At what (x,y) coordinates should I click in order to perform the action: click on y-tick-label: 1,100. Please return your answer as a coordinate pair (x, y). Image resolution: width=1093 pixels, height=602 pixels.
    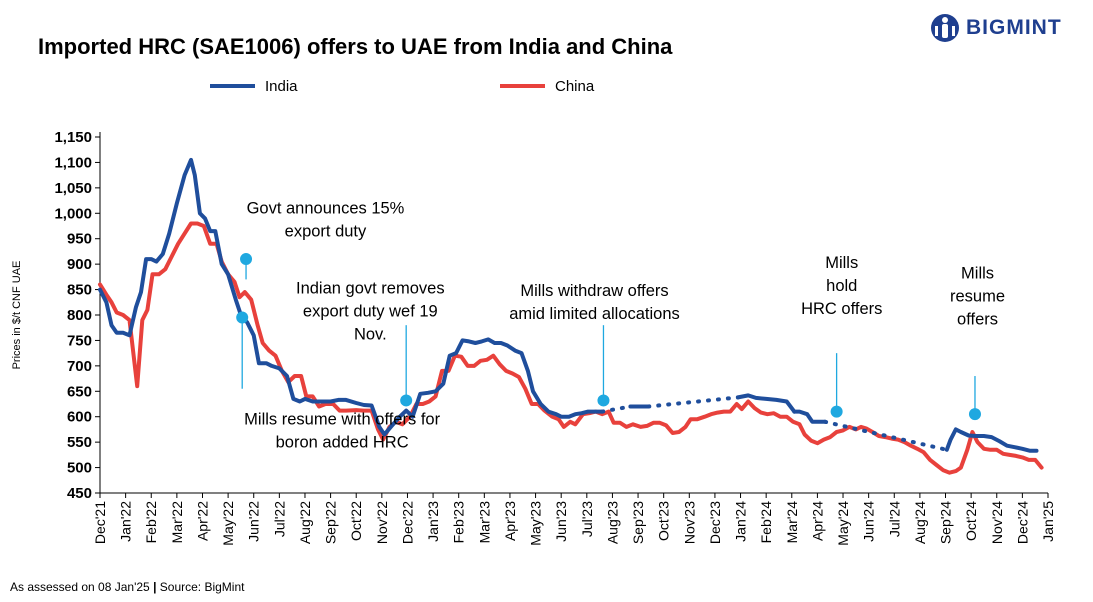
    Looking at the image, I should click on (73, 162).